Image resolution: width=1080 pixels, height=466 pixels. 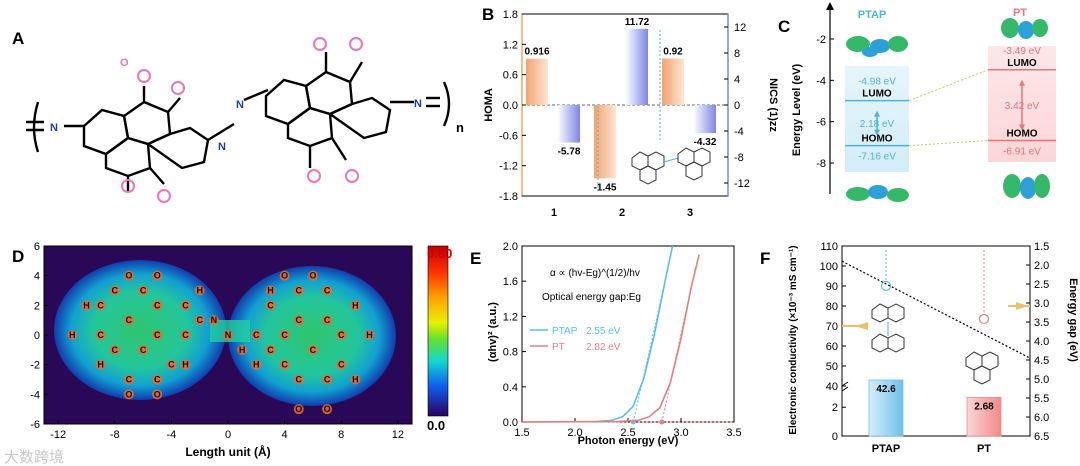 What do you see at coordinates (398, 435) in the screenshot?
I see `d-xtick-label: 12` at bounding box center [398, 435].